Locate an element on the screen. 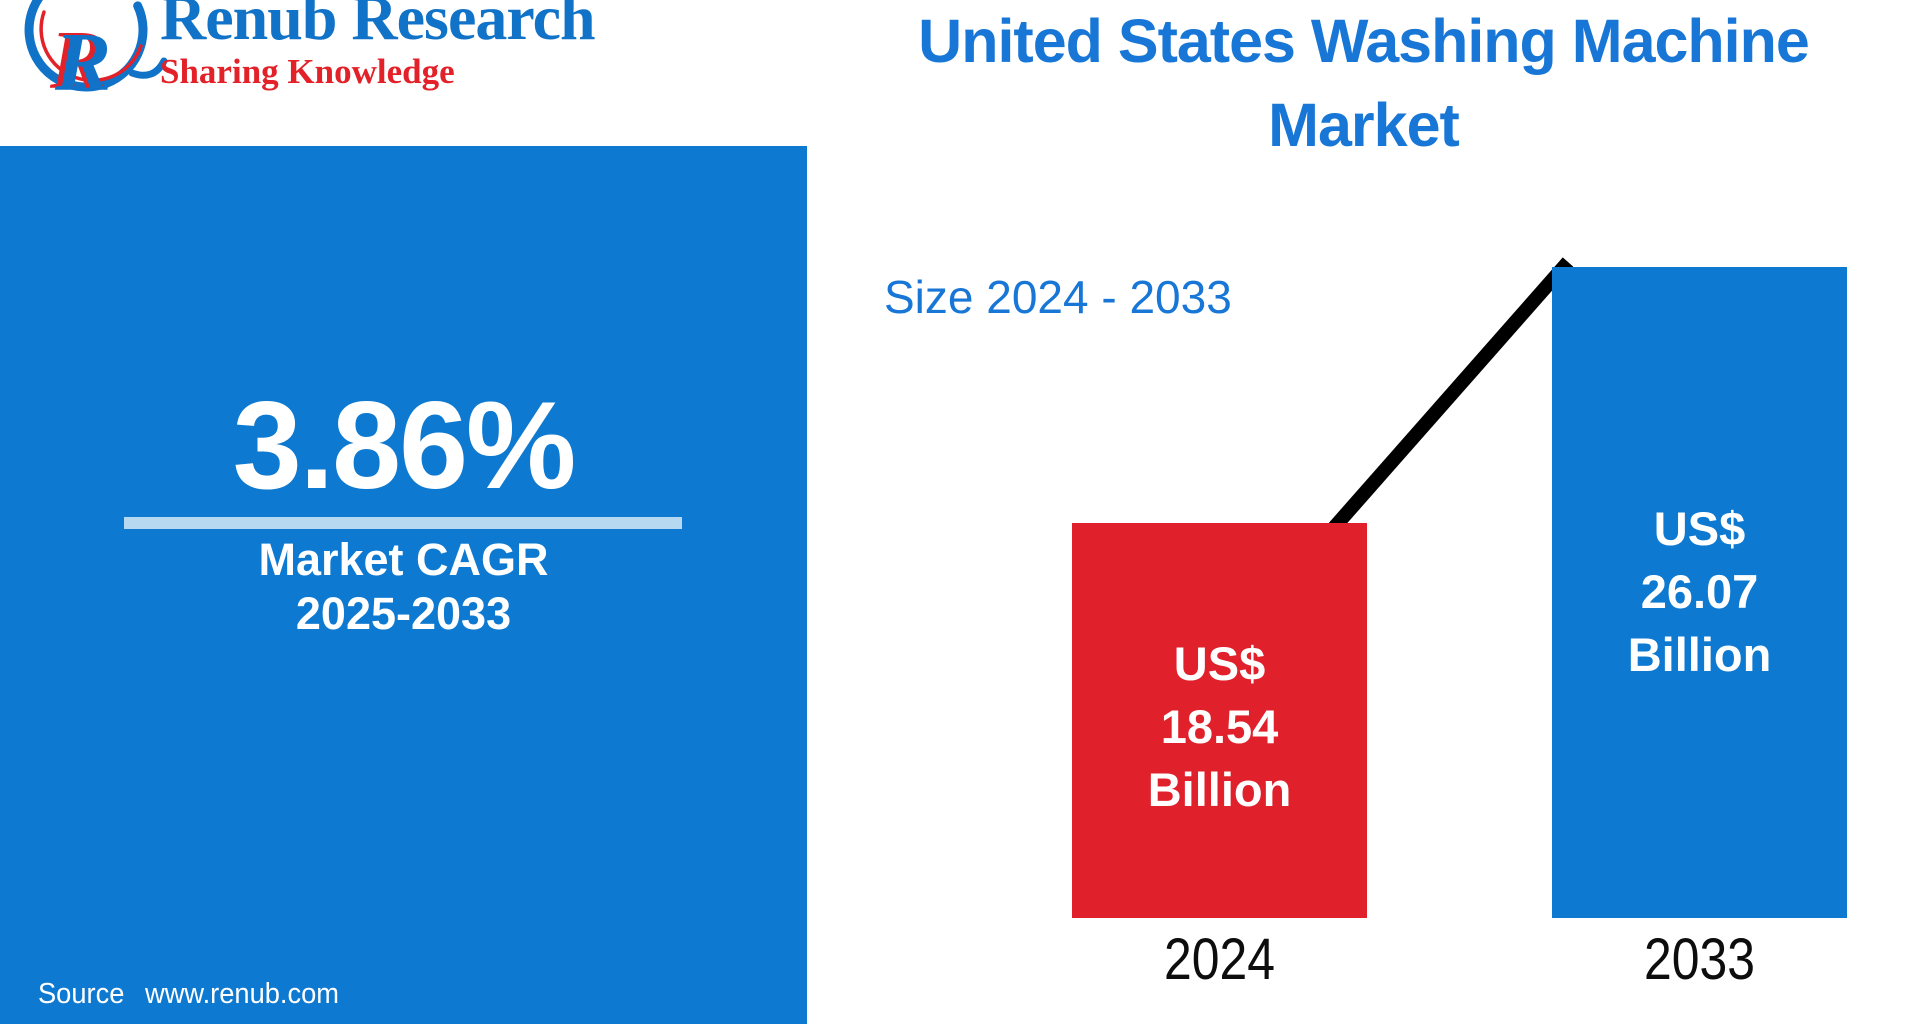 This screenshot has width=1920, height=1024. bar-2033-value-currency: US$ is located at coordinates (1699, 529).